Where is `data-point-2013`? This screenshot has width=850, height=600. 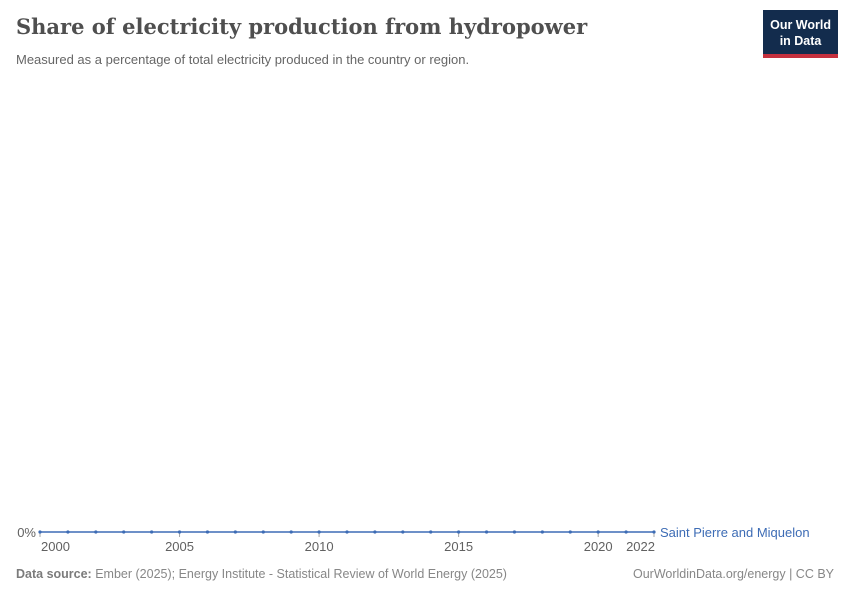 data-point-2013 is located at coordinates (403, 532).